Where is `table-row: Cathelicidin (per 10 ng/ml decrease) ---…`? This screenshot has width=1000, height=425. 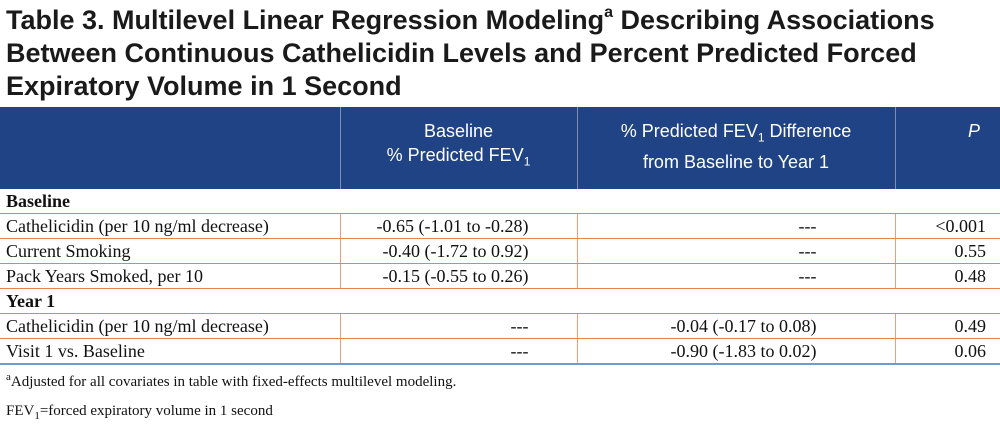
table-row: Cathelicidin (per 10 ng/ml decrease) ---… is located at coordinates (500, 326).